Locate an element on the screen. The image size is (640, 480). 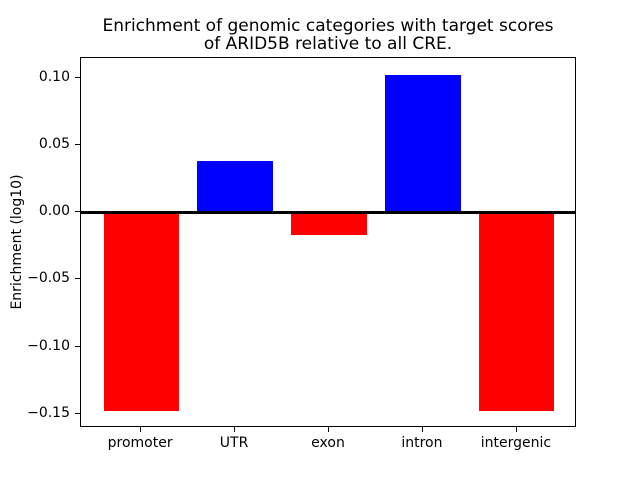
bar-promoter is located at coordinates (141, 312).